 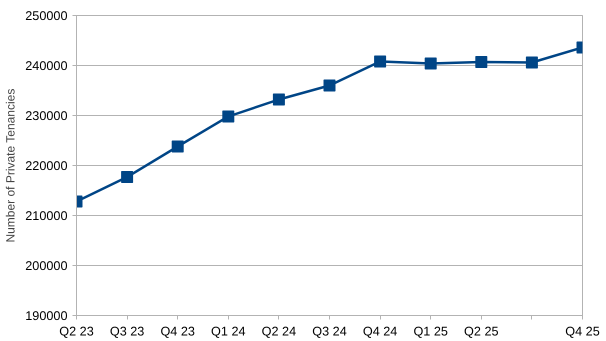 What do you see at coordinates (177, 331) in the screenshot?
I see `x-tick-label: Q4 23` at bounding box center [177, 331].